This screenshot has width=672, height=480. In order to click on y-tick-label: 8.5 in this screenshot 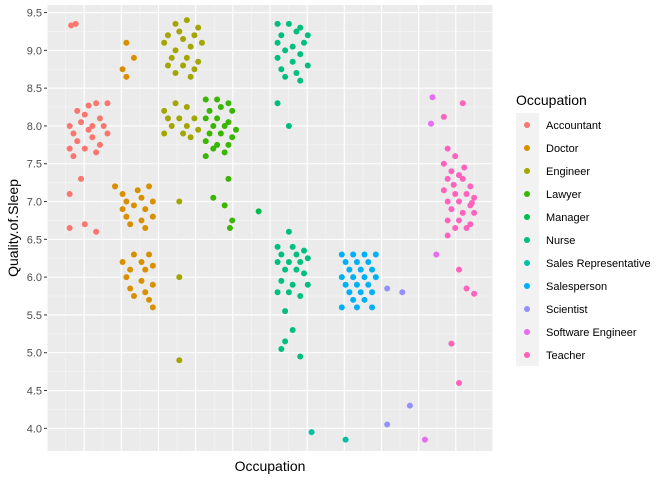, I will do `click(34, 89)`.